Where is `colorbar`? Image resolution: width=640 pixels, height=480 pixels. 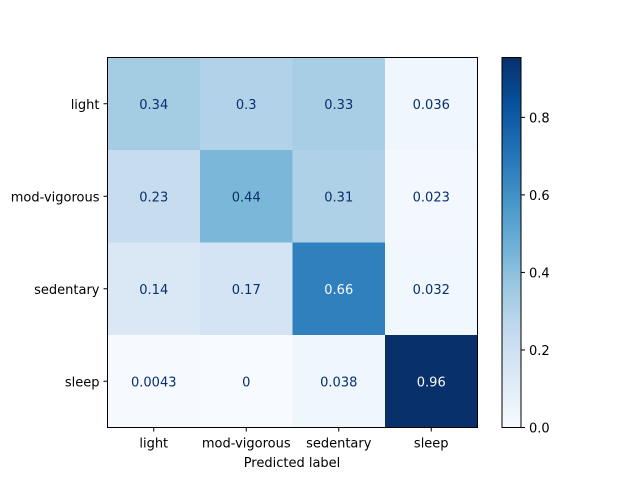 colorbar is located at coordinates (511, 242).